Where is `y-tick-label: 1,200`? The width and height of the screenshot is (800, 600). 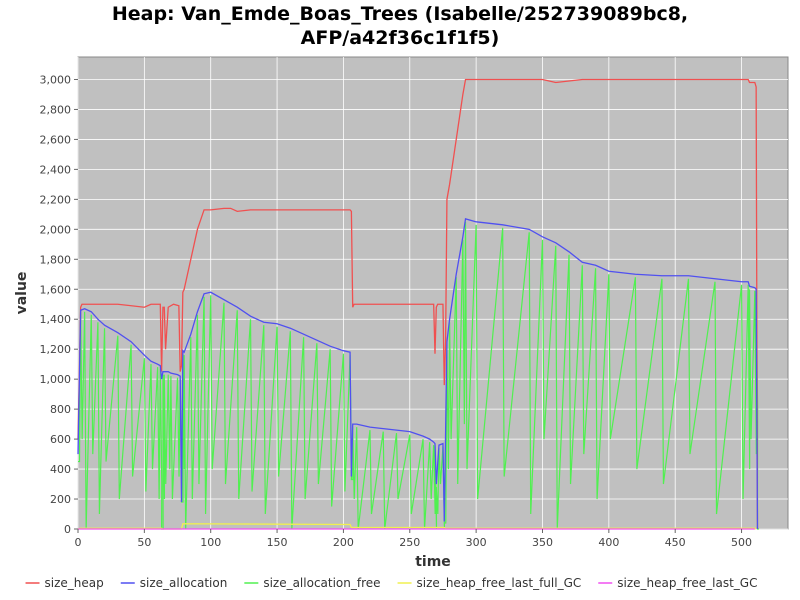 y-tick-label: 1,200 is located at coordinates (56, 349).